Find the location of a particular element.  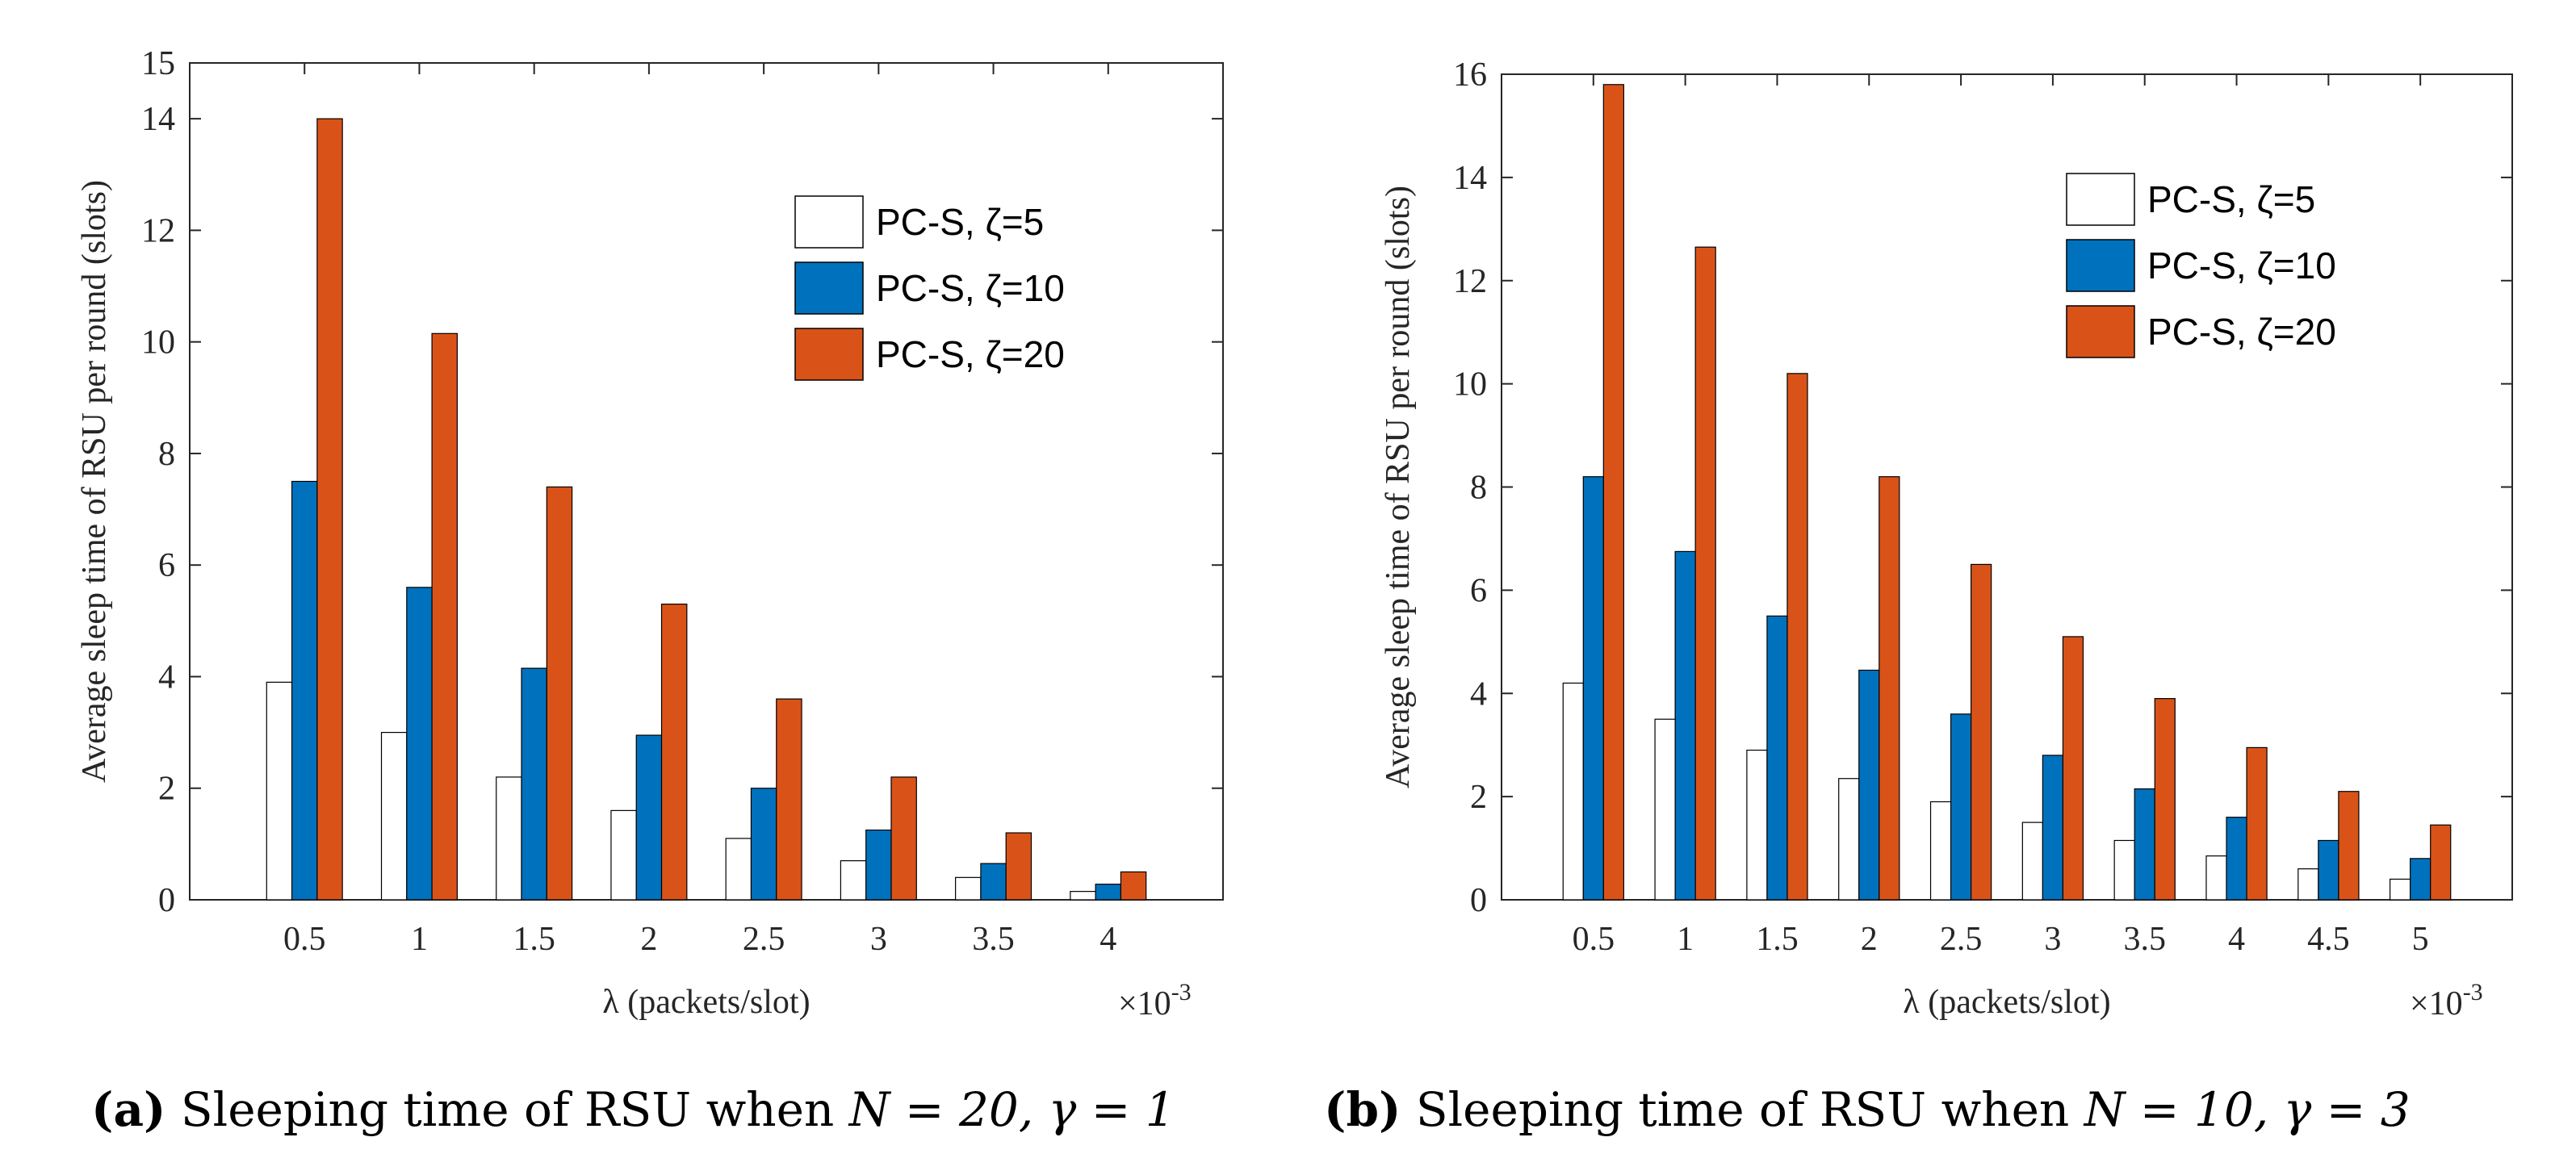

bar-b-s1-c5 is located at coordinates (2053, 828).